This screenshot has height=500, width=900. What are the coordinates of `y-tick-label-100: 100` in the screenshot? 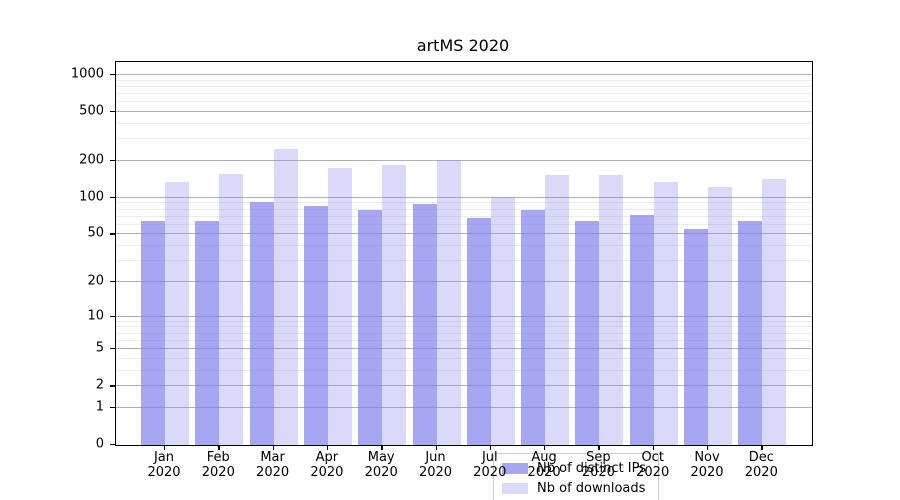 It's located at (91, 197).